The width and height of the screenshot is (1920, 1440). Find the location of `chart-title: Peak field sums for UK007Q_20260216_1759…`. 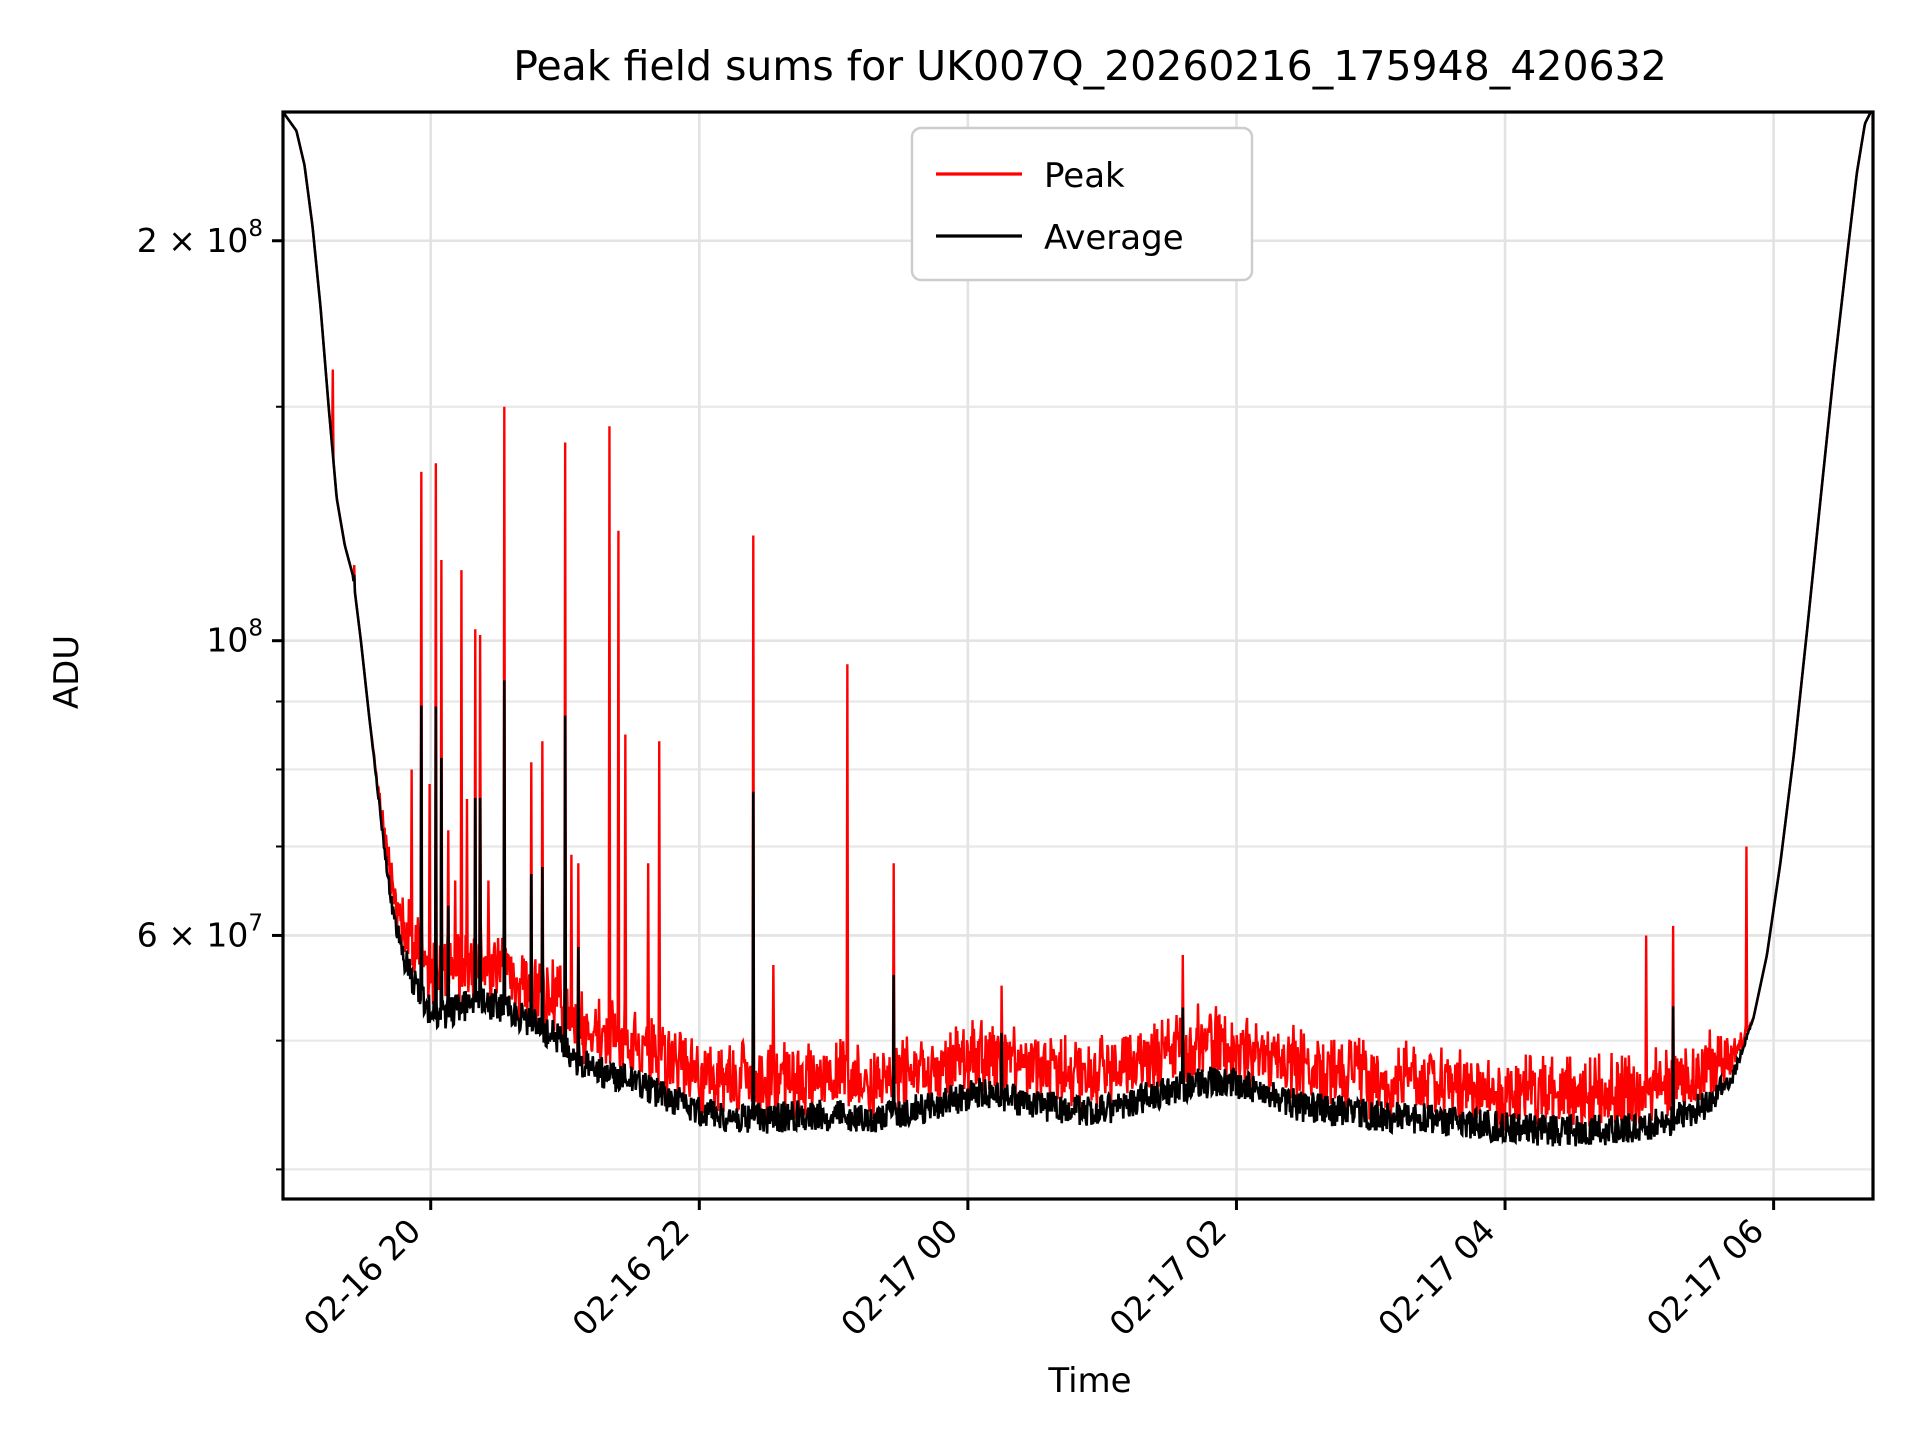

chart-title: Peak field sums for UK007Q_20260216_1759… is located at coordinates (1090, 66).